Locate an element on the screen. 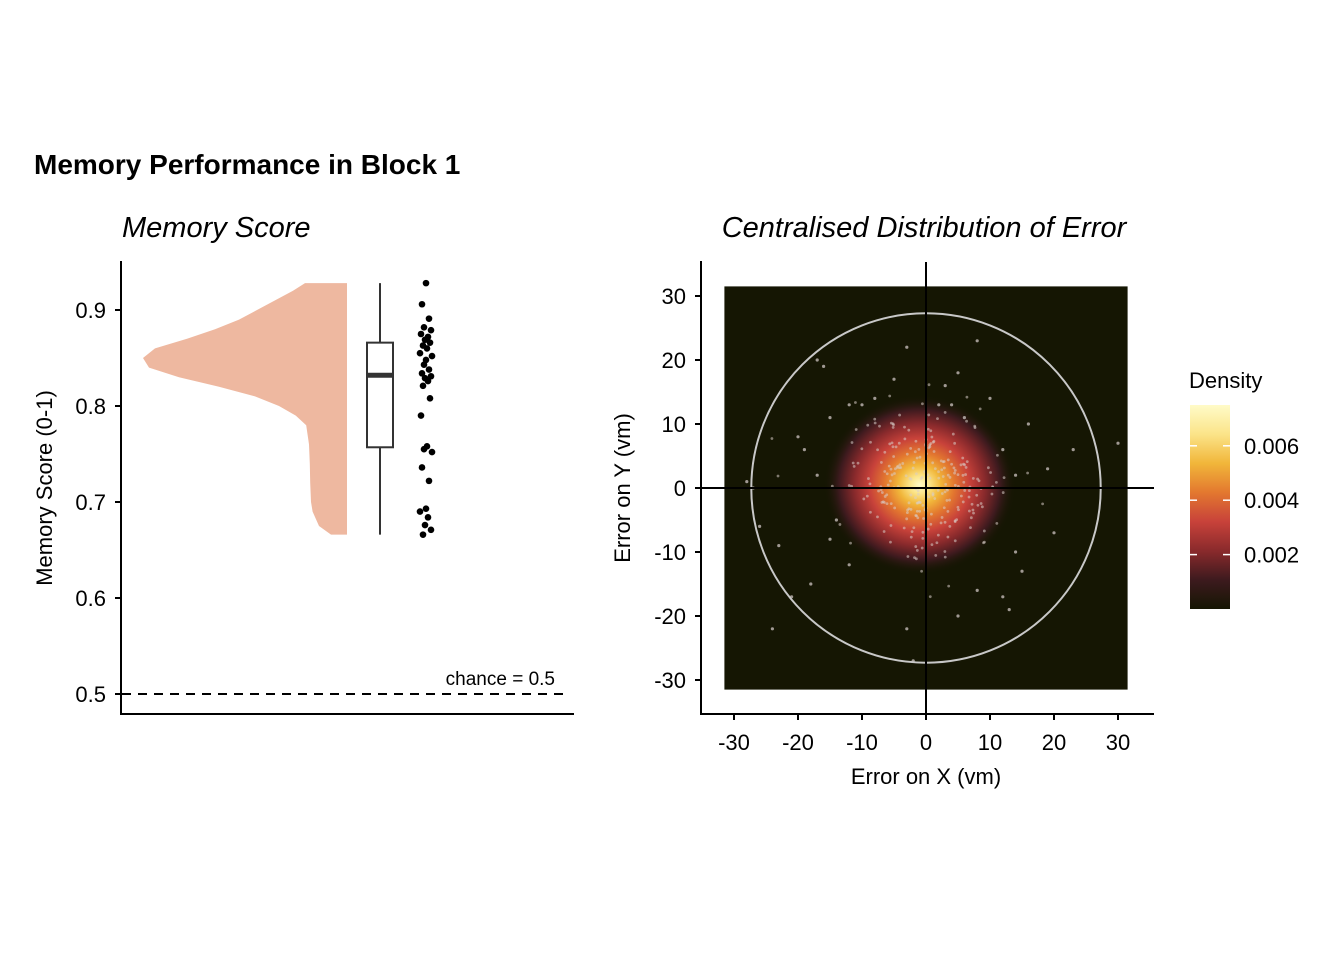  right-y-ticks: -30 -20 -10 0 10 20 30 is located at coordinates (677, 488).